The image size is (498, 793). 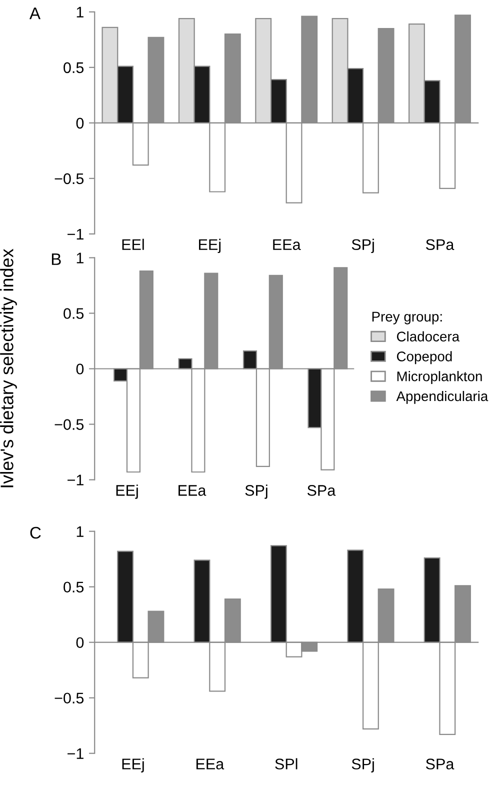 What do you see at coordinates (35, 14) in the screenshot?
I see `chart-title: A` at bounding box center [35, 14].